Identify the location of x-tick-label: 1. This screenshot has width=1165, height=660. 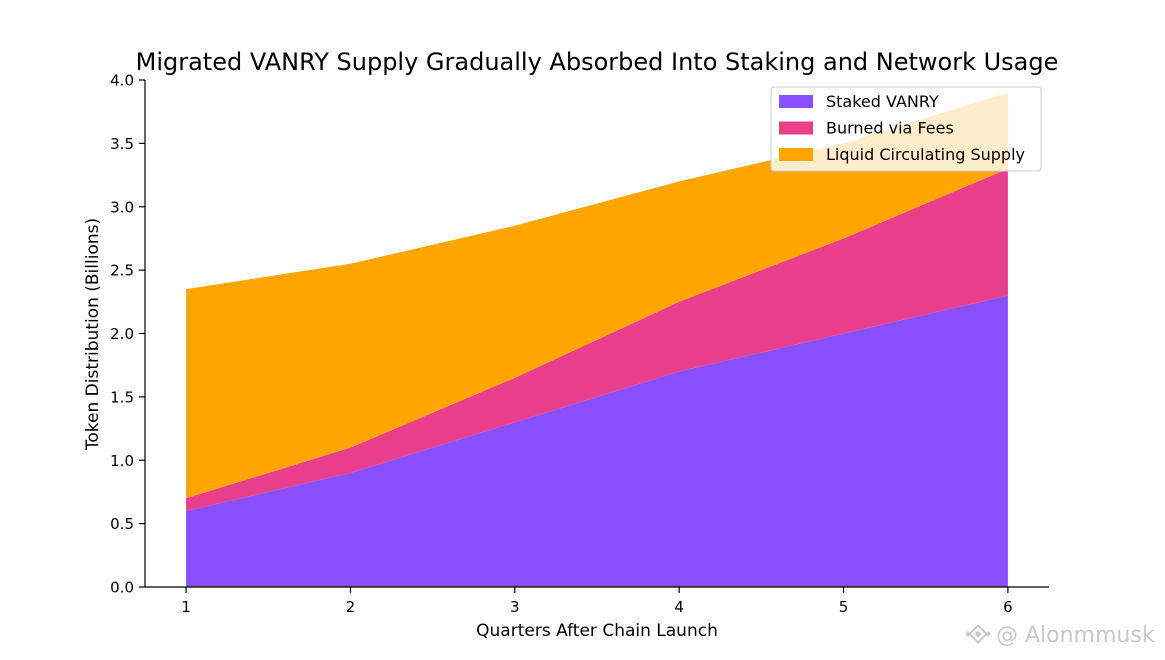
(186, 607).